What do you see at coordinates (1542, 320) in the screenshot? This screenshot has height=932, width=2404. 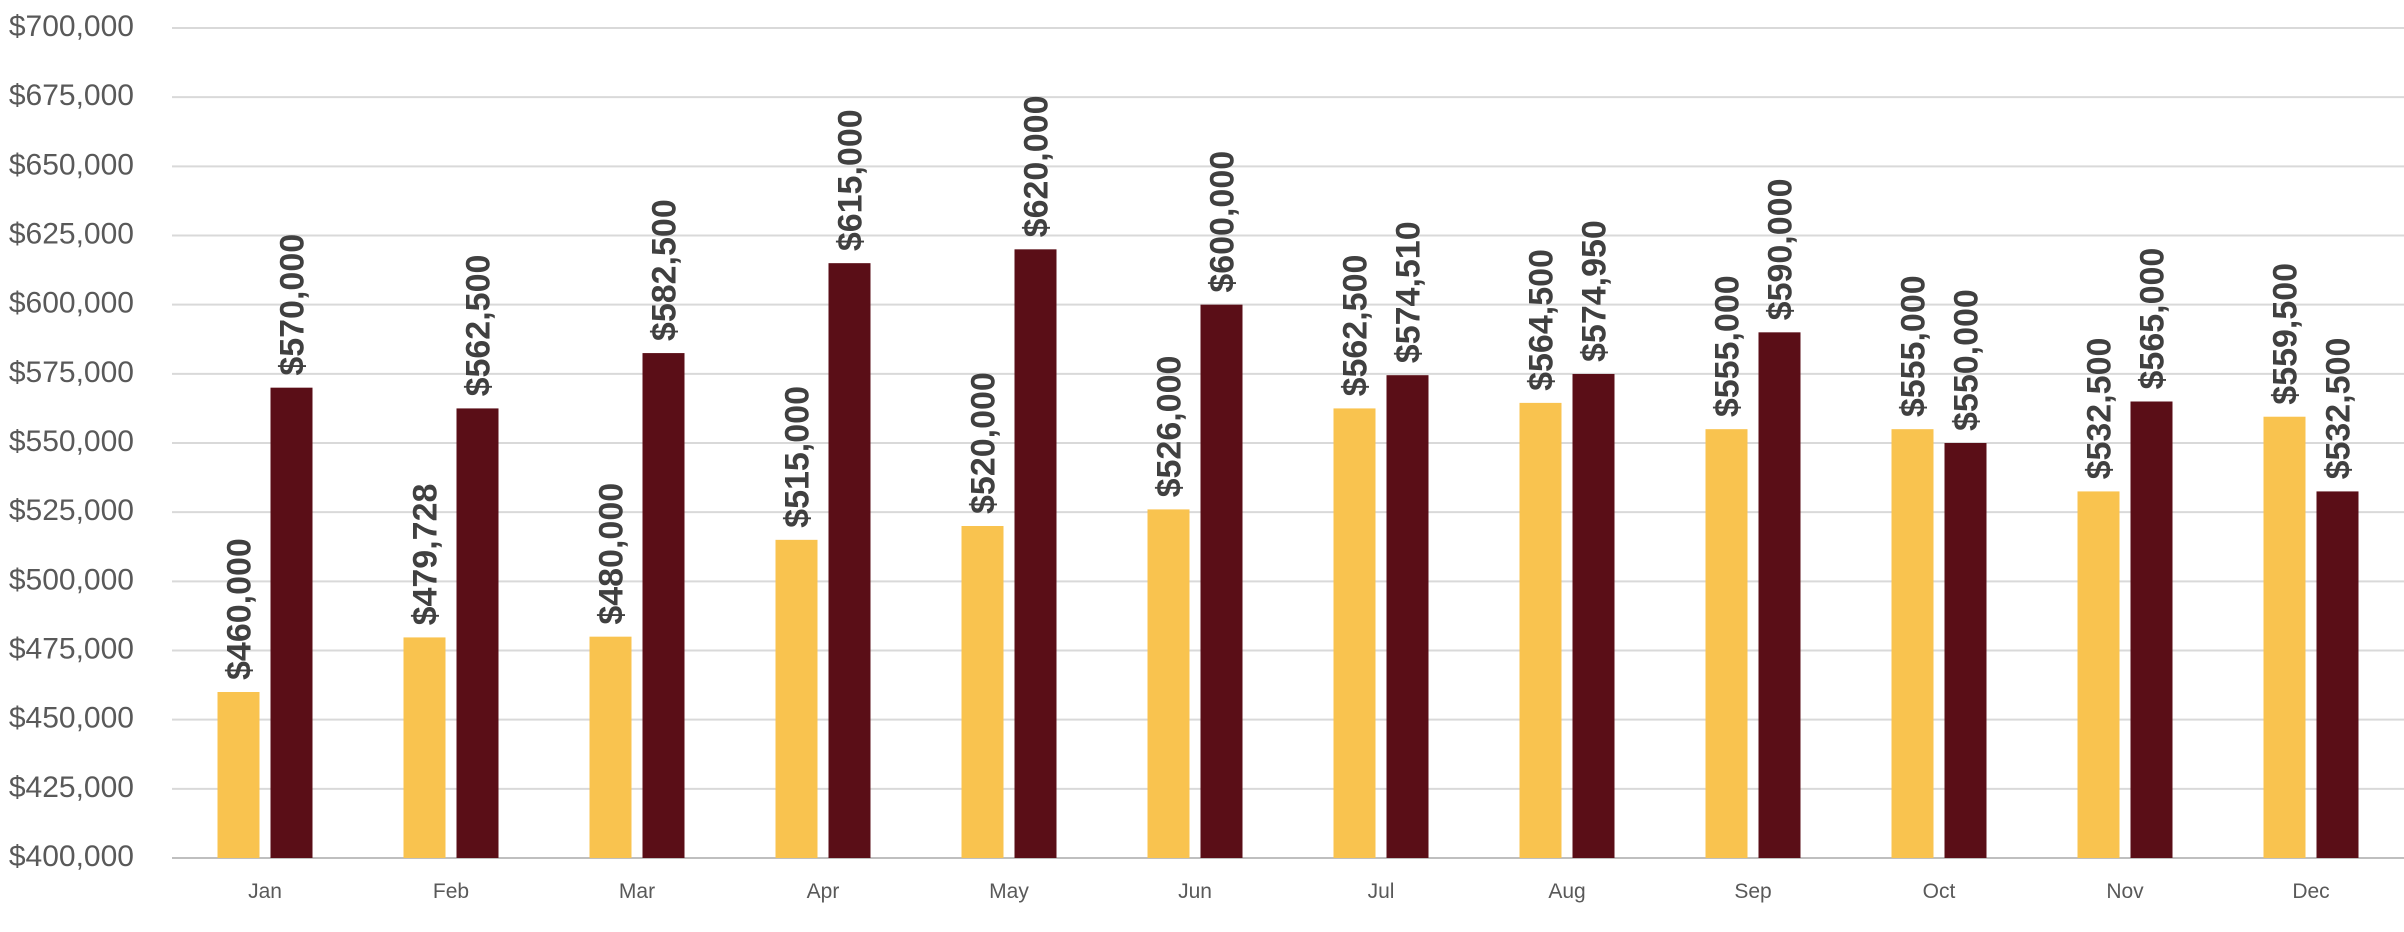 I see `data-label-series-1-aug: $564,500` at bounding box center [1542, 320].